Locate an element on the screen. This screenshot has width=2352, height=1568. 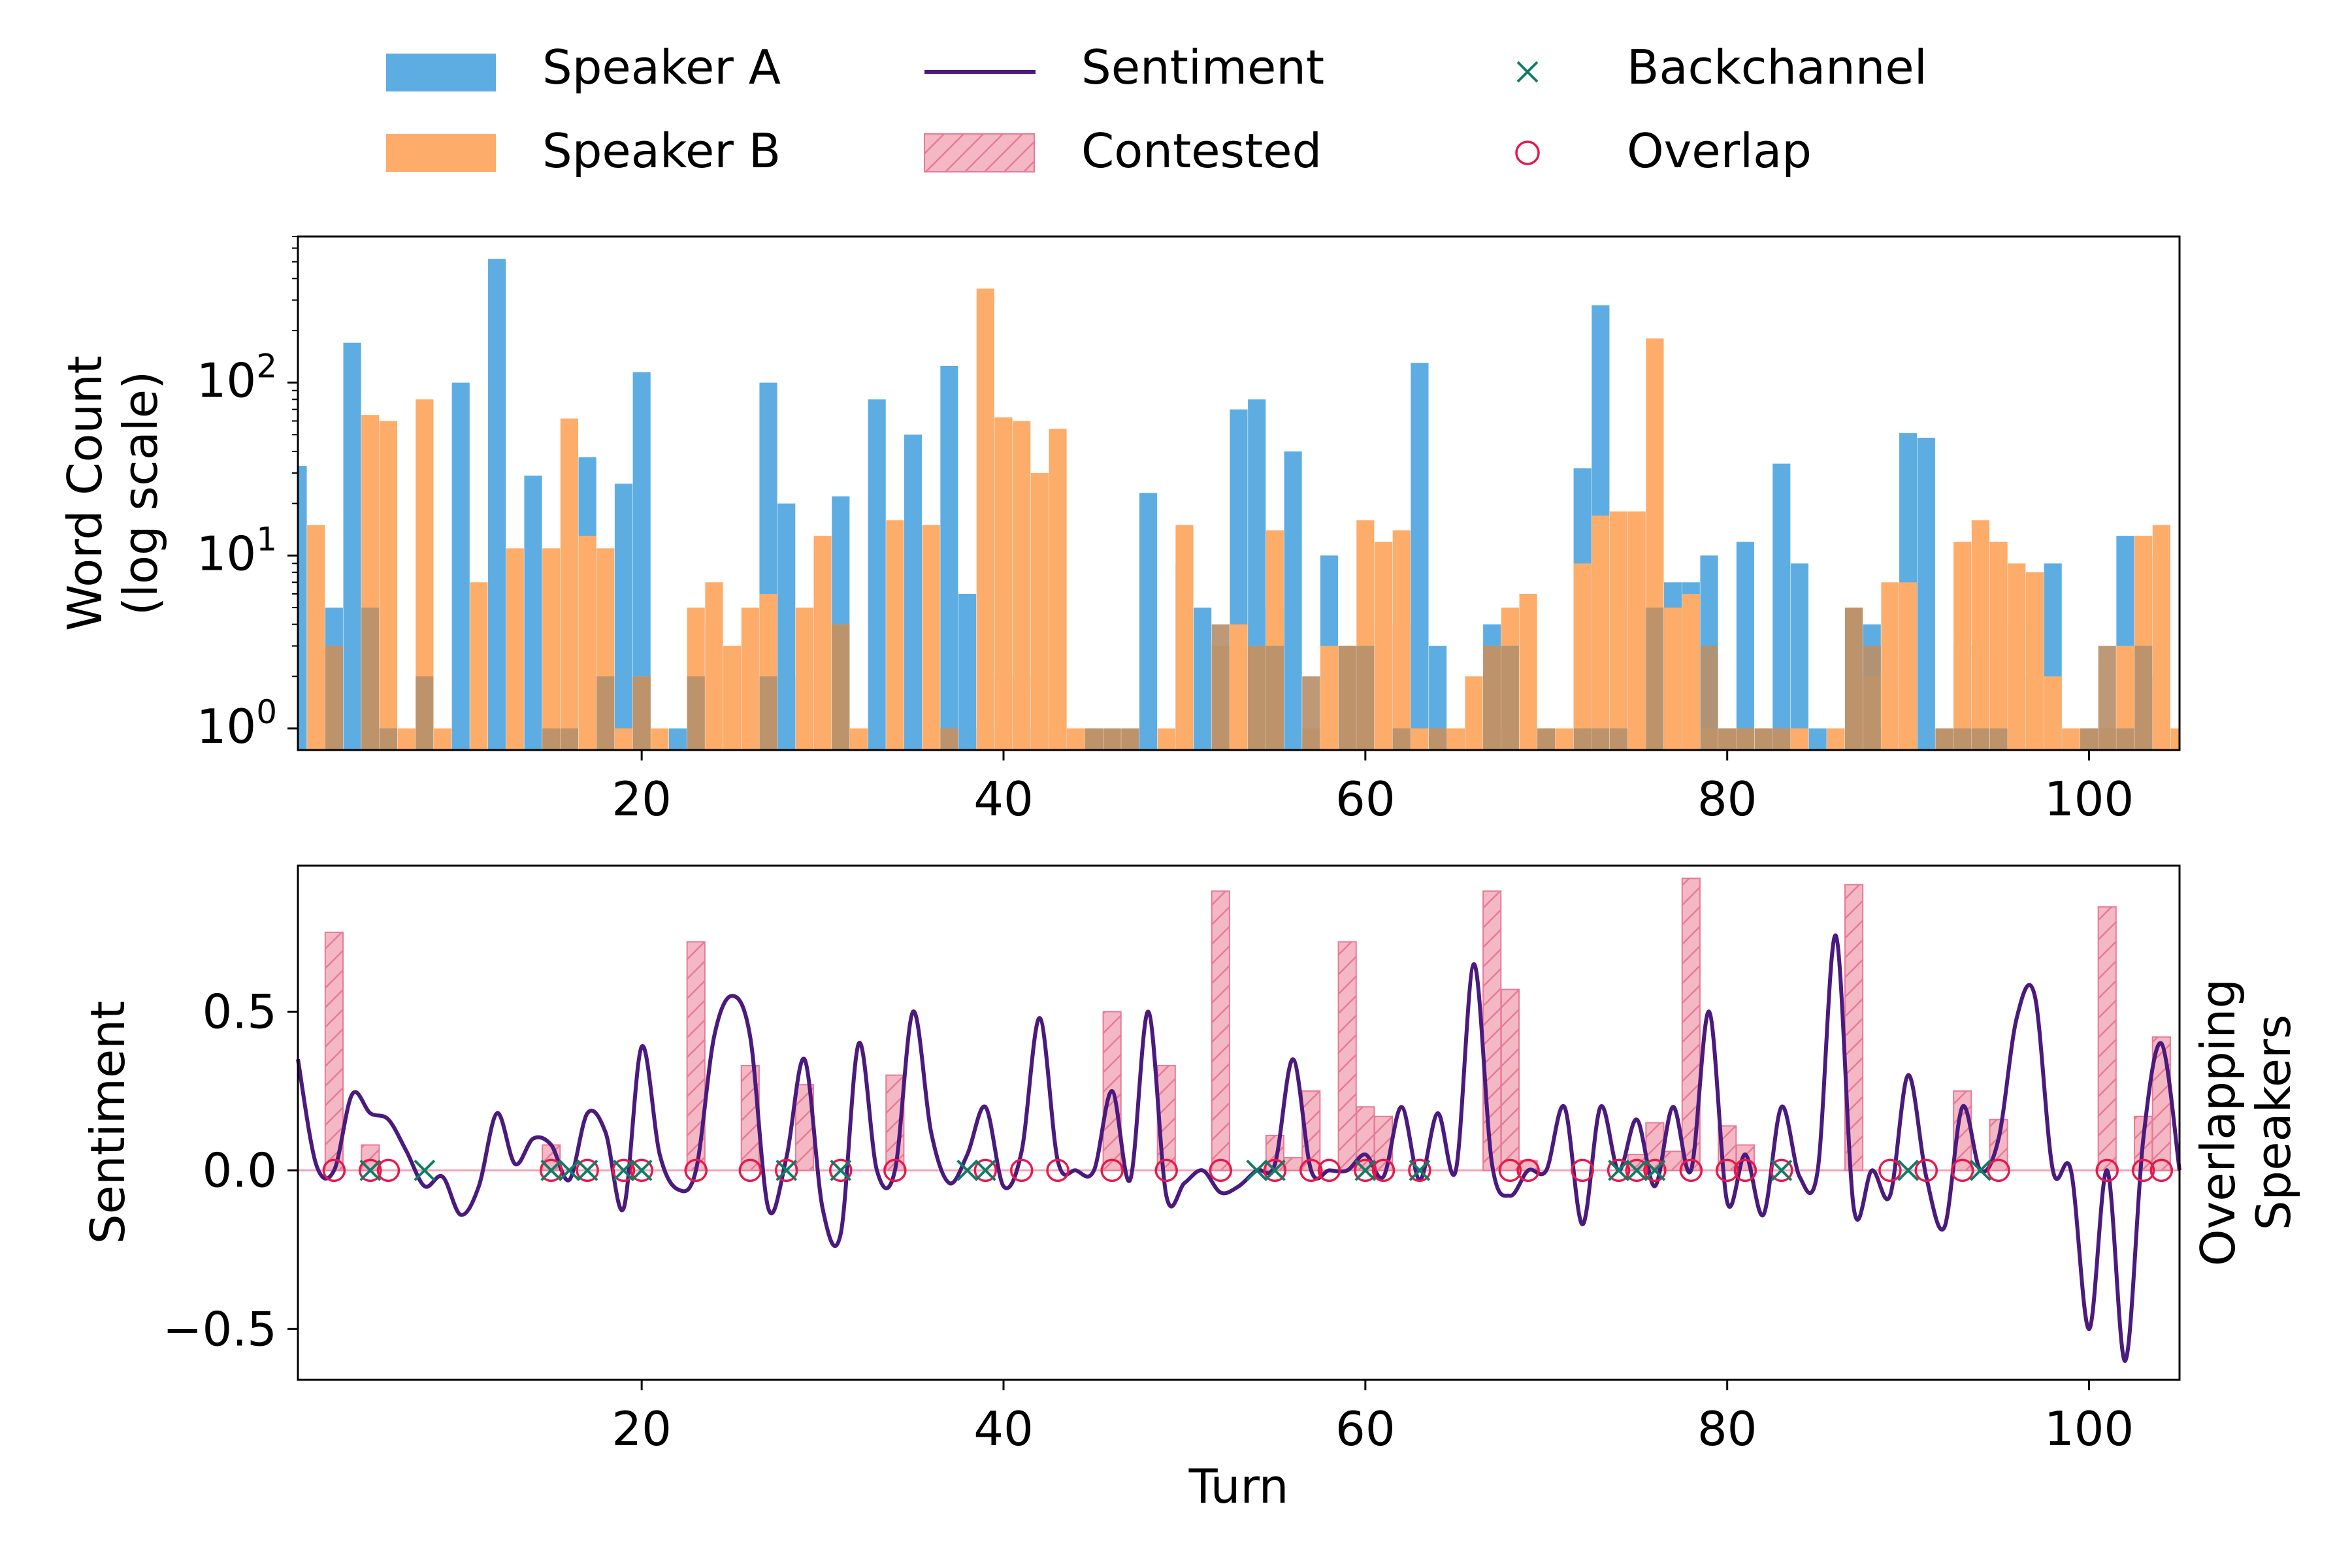
top-y-tick-label: 10¹ is located at coordinates (237, 550).